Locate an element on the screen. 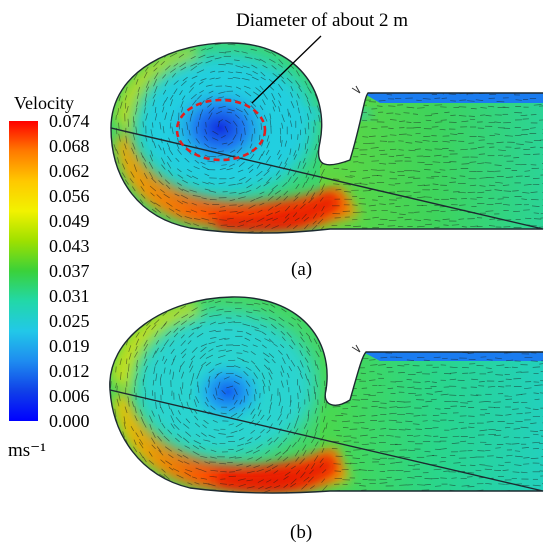 The height and width of the screenshot is (552, 550). colorbar-tick-label: 0.031 is located at coordinates (69, 296).